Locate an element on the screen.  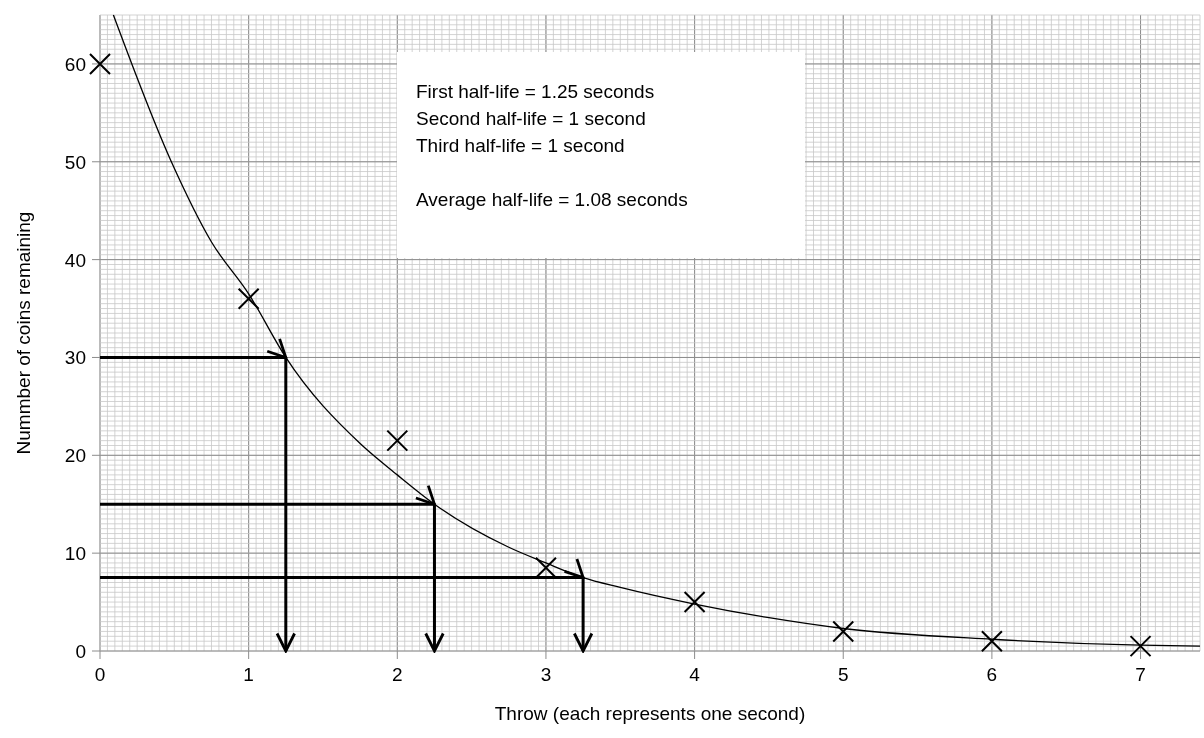
x-tick-label: 0 is located at coordinates (100, 674).